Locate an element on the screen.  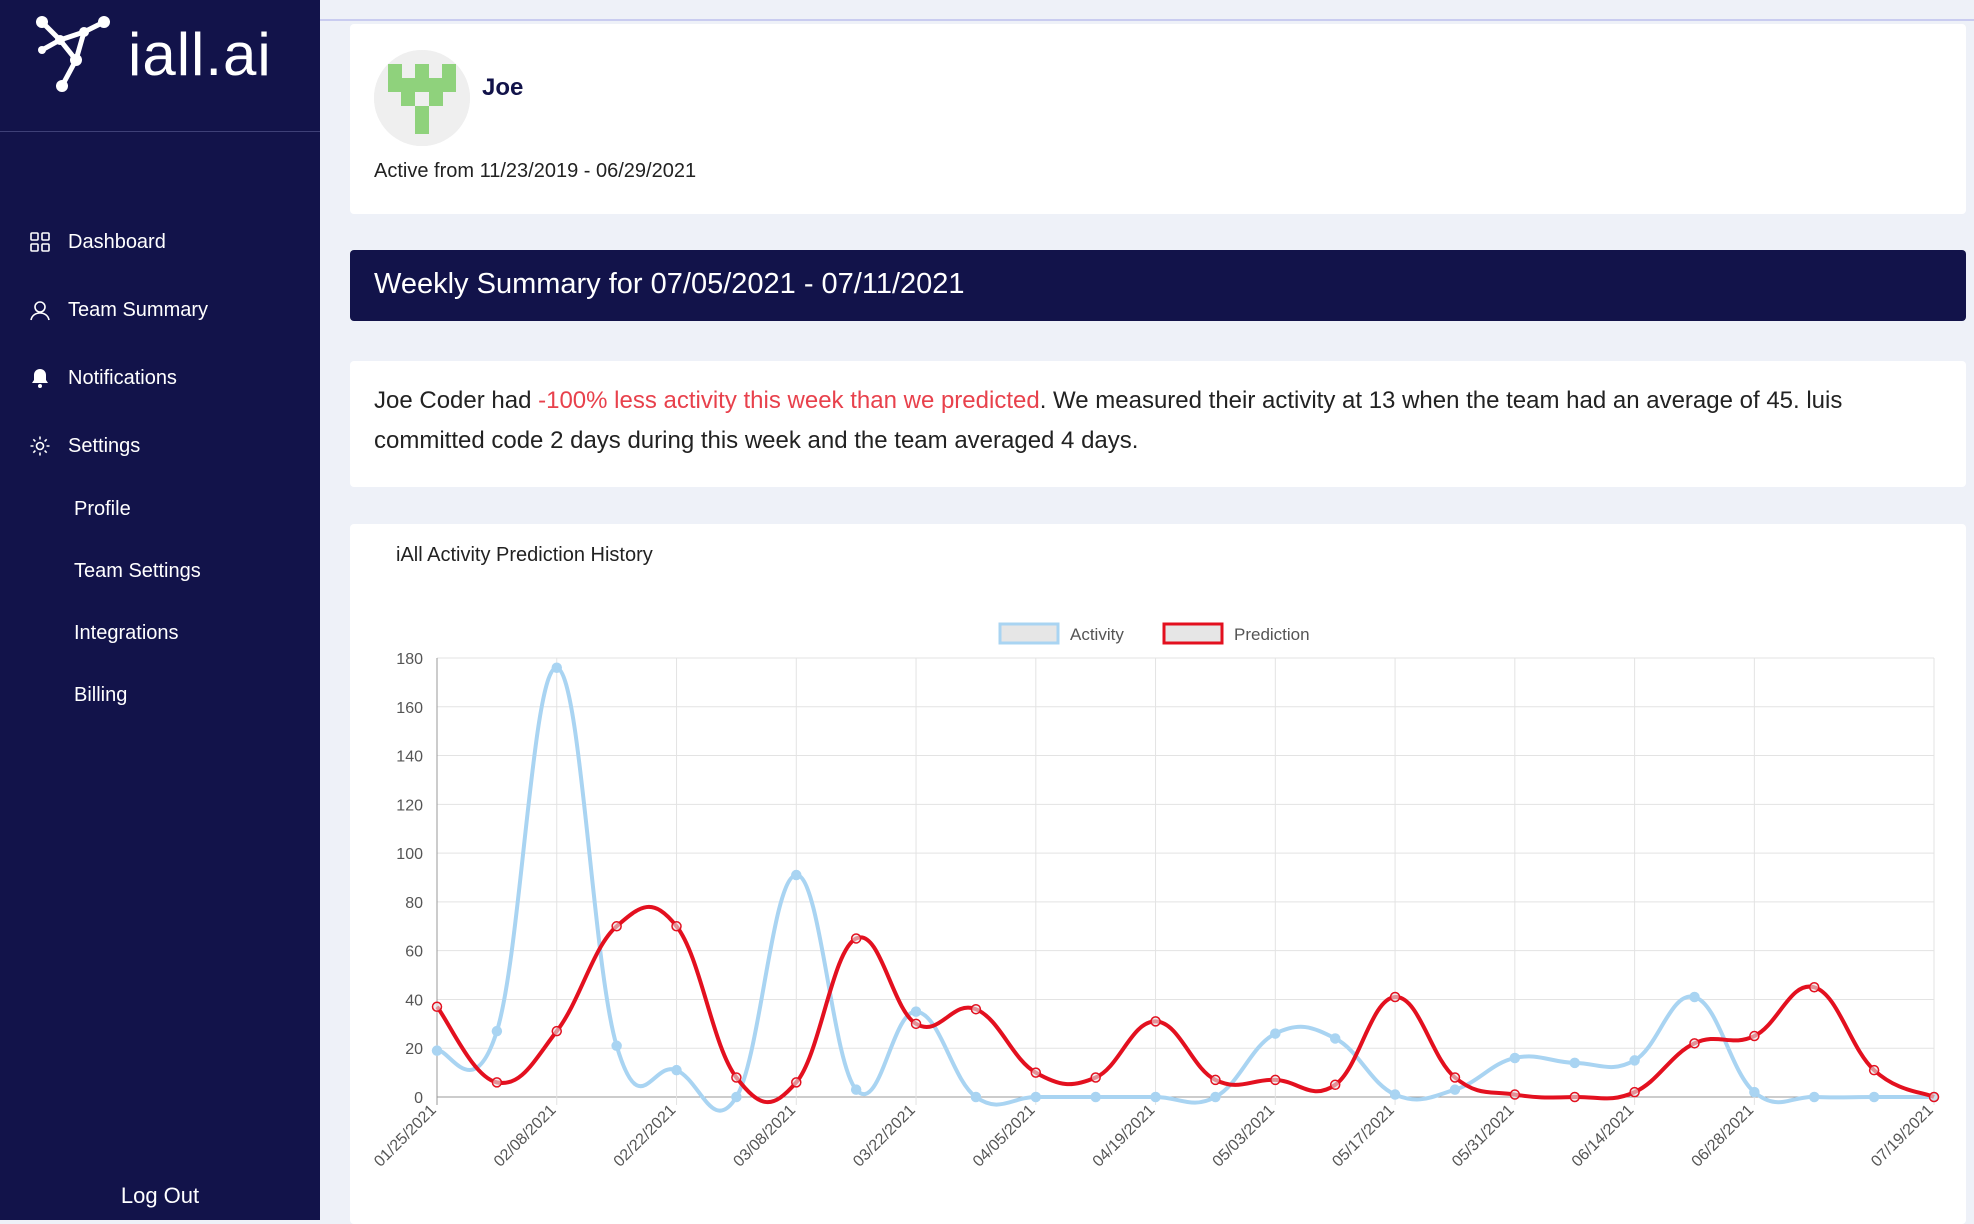
x-tick-label: 06/28/2021 is located at coordinates (1723, 1136).